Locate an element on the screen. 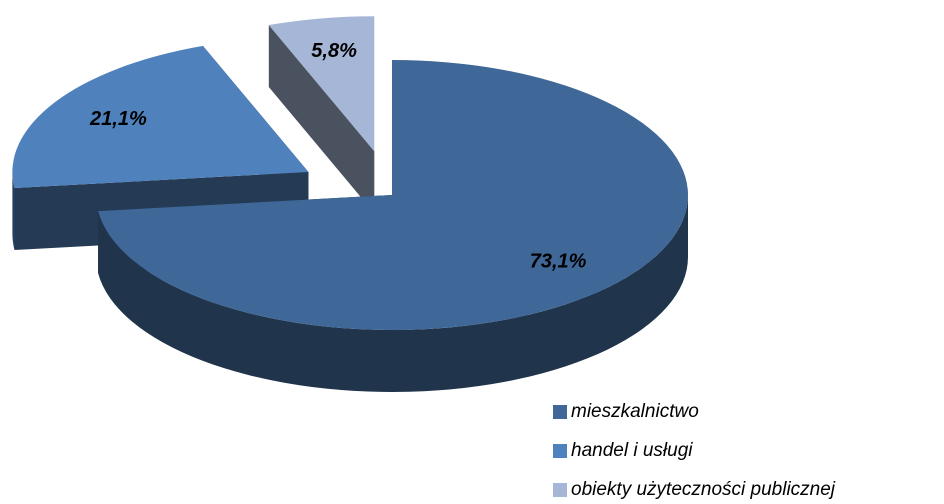  slice-side is located at coordinates (321, 119).